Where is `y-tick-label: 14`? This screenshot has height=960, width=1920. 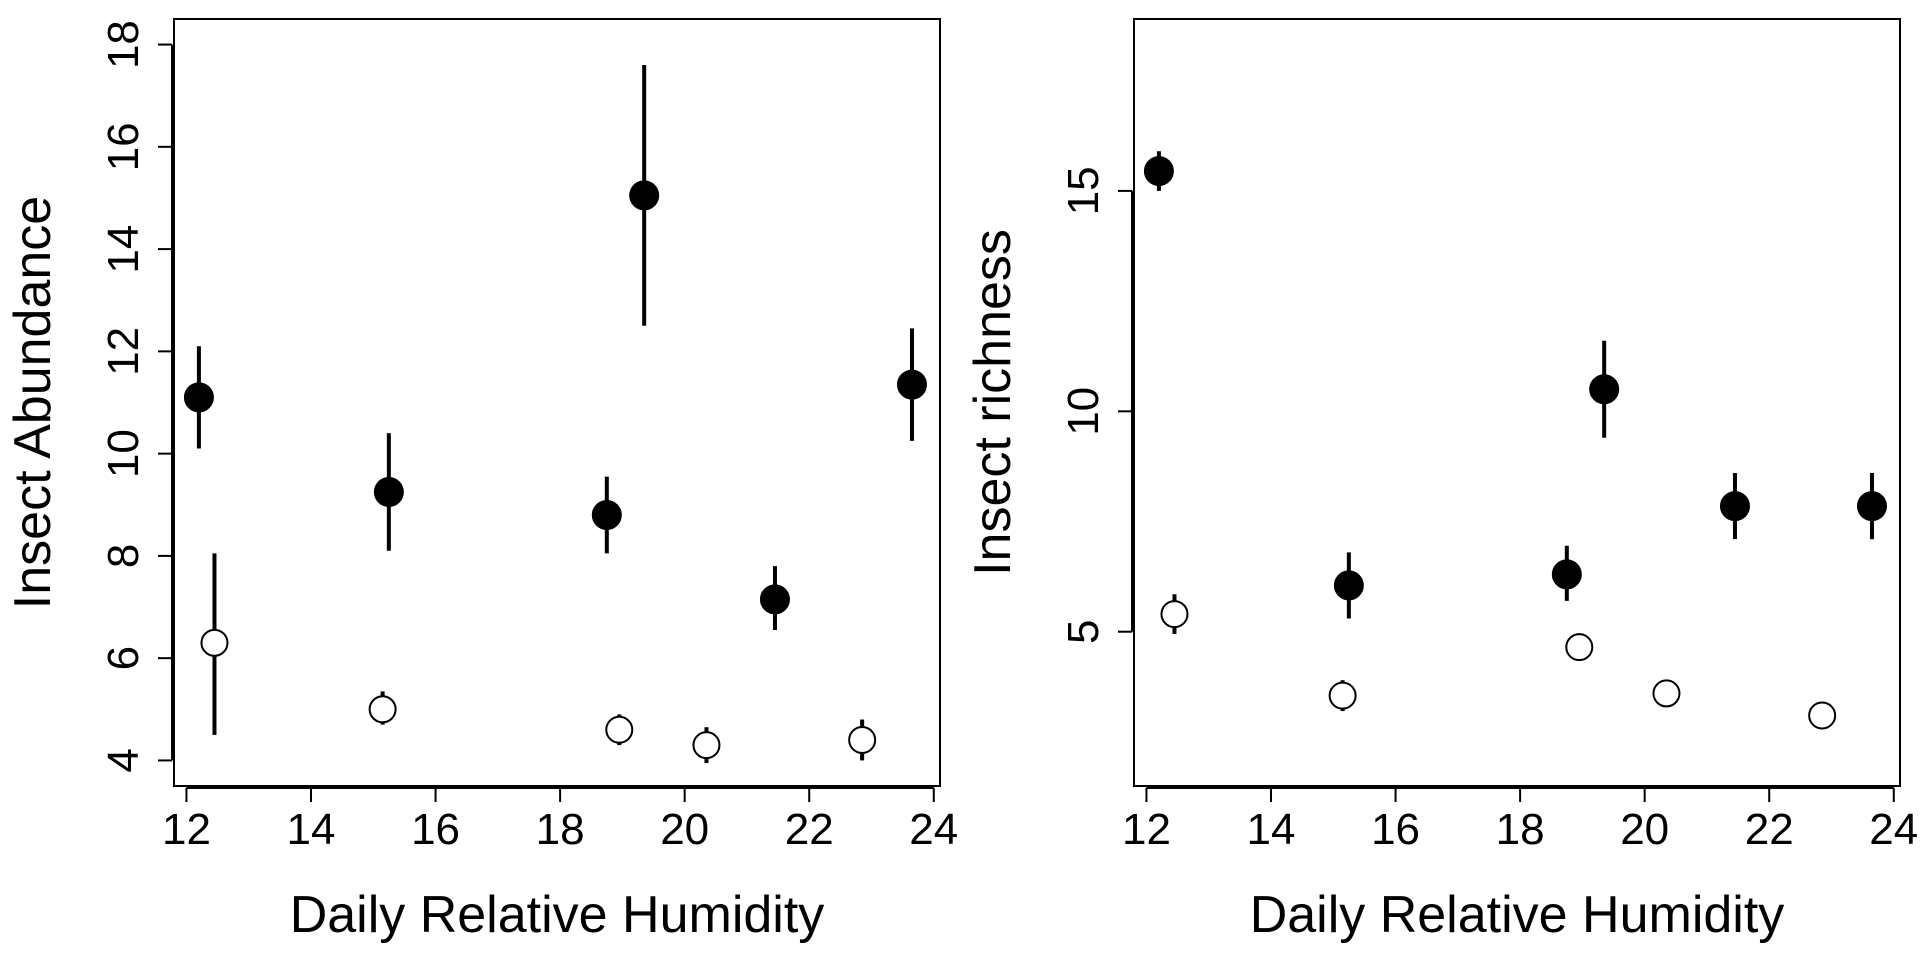
y-tick-label: 14 is located at coordinates (123, 249).